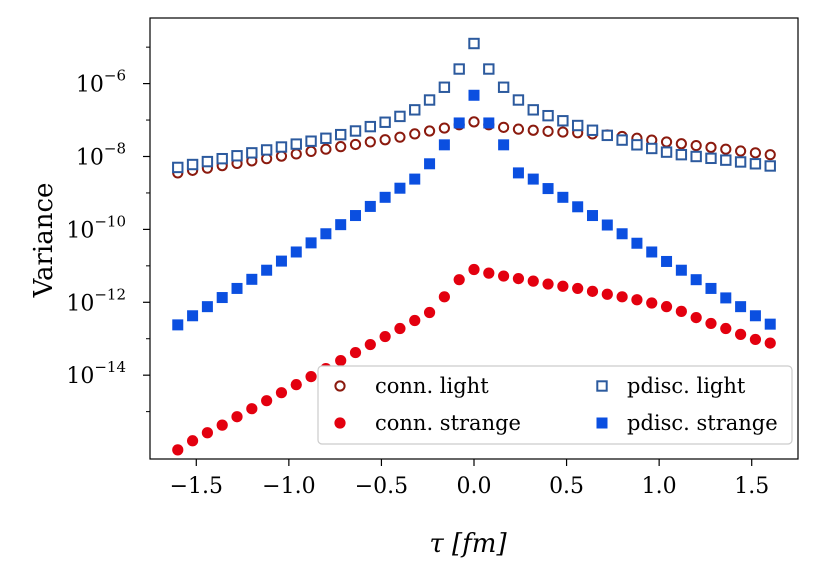 Image resolution: width=831 pixels, height=566 pixels. What do you see at coordinates (686, 386) in the screenshot?
I see `legend-label: pdisc. light` at bounding box center [686, 386].